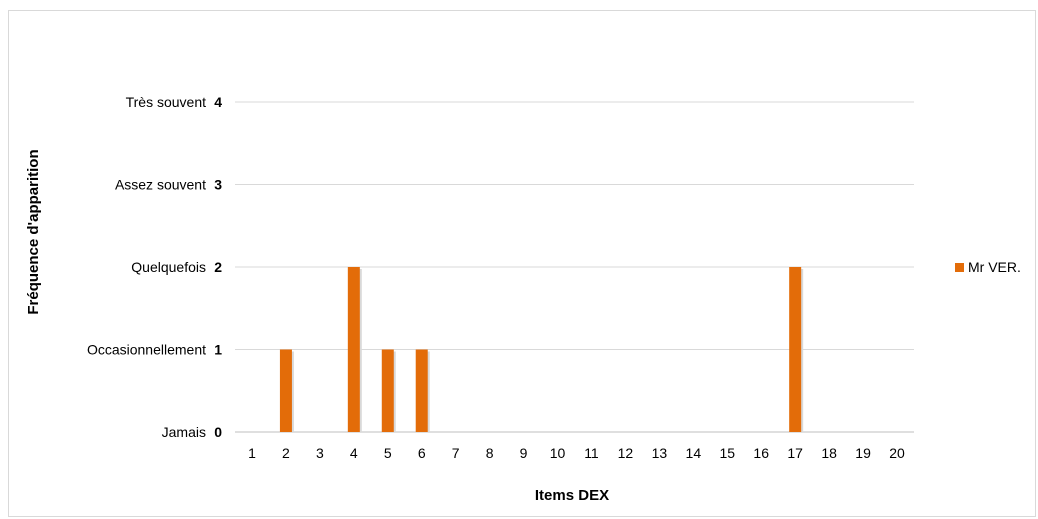 This screenshot has height=519, width=1038. Describe the element at coordinates (160, 185) in the screenshot. I see `y-tick-label: Assez souvent` at that location.